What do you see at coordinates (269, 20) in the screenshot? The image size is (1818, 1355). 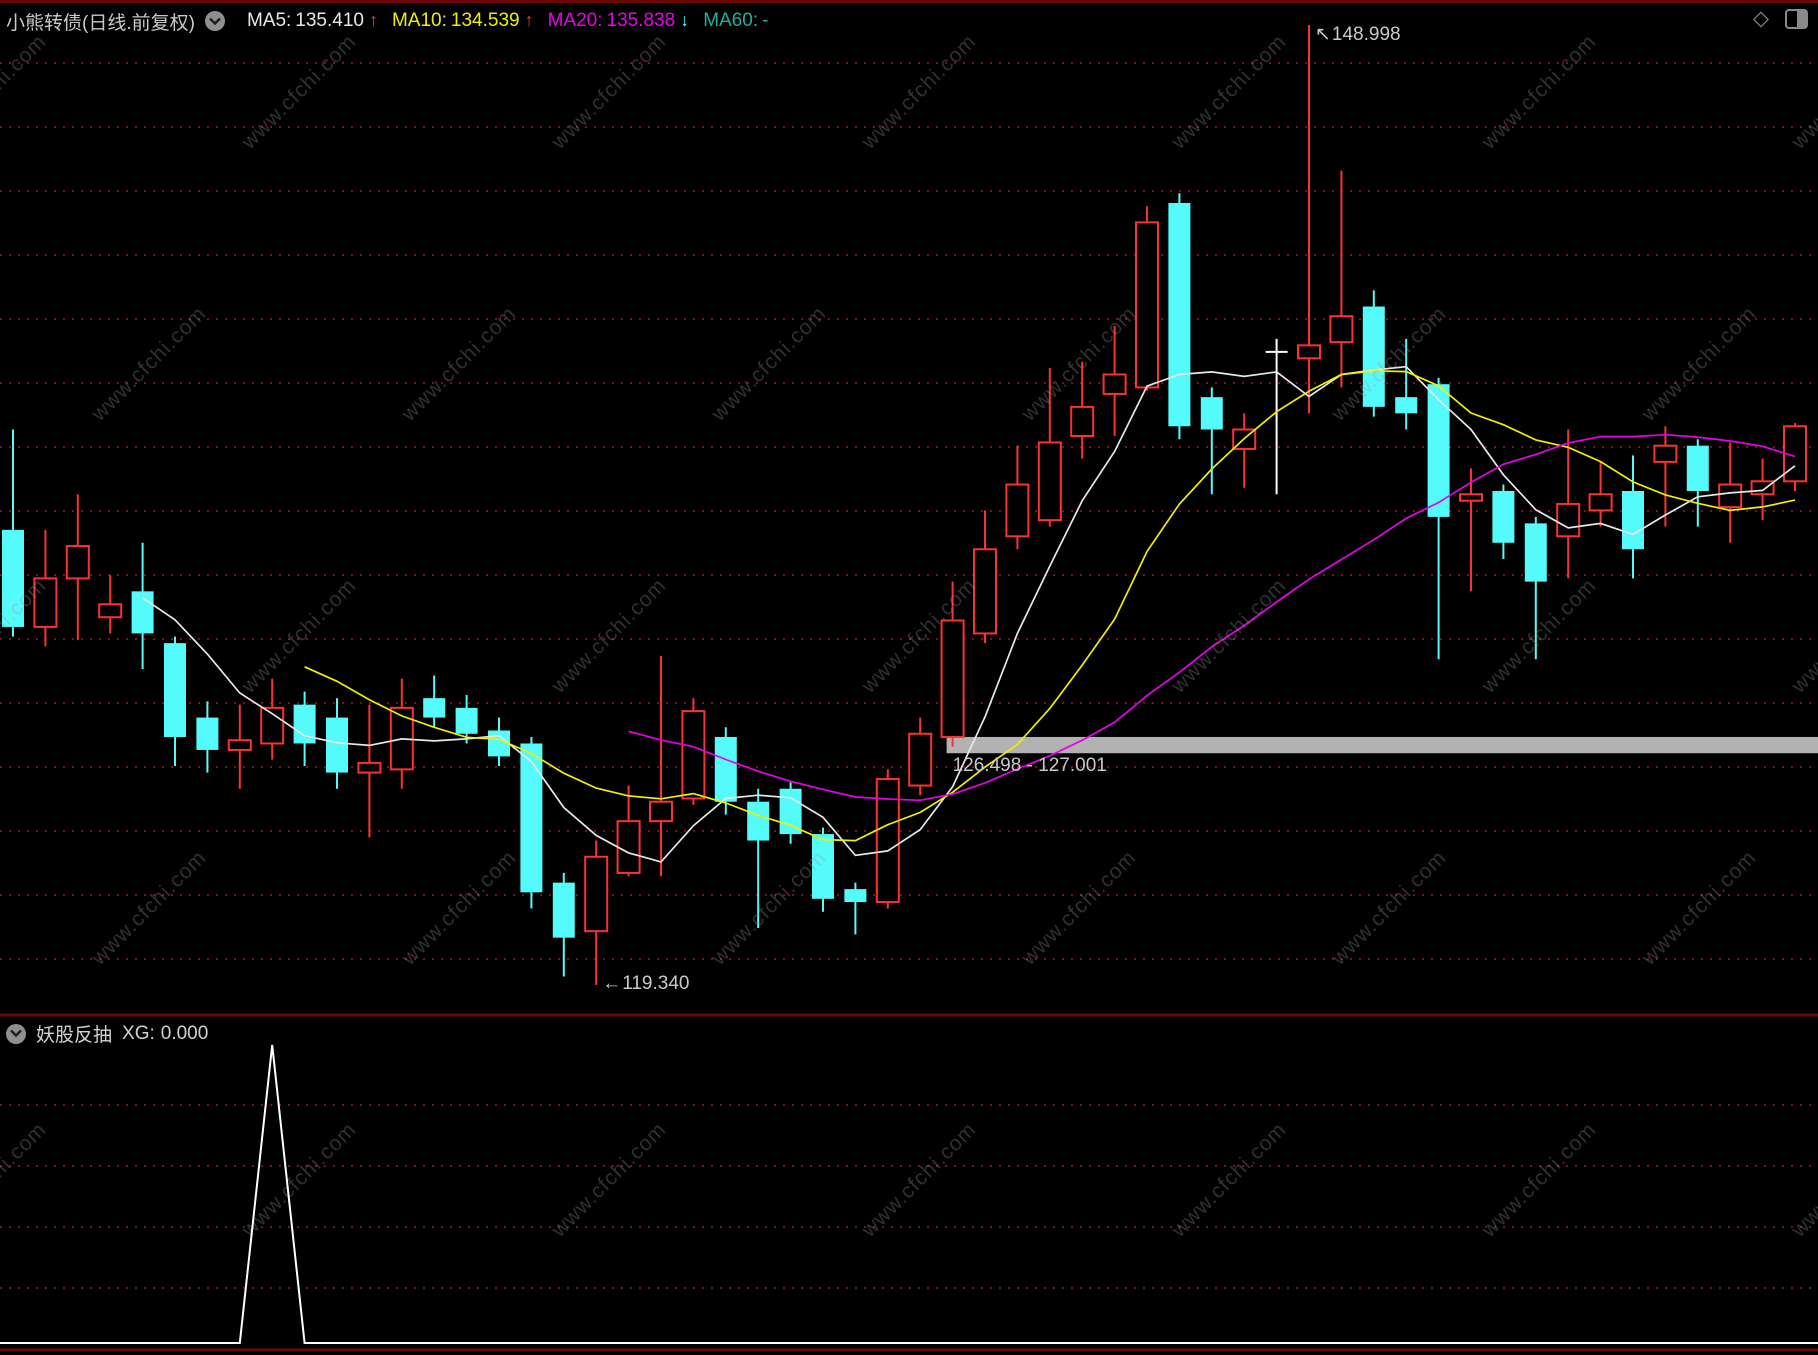 I see `ma5-label: MA5:` at bounding box center [269, 20].